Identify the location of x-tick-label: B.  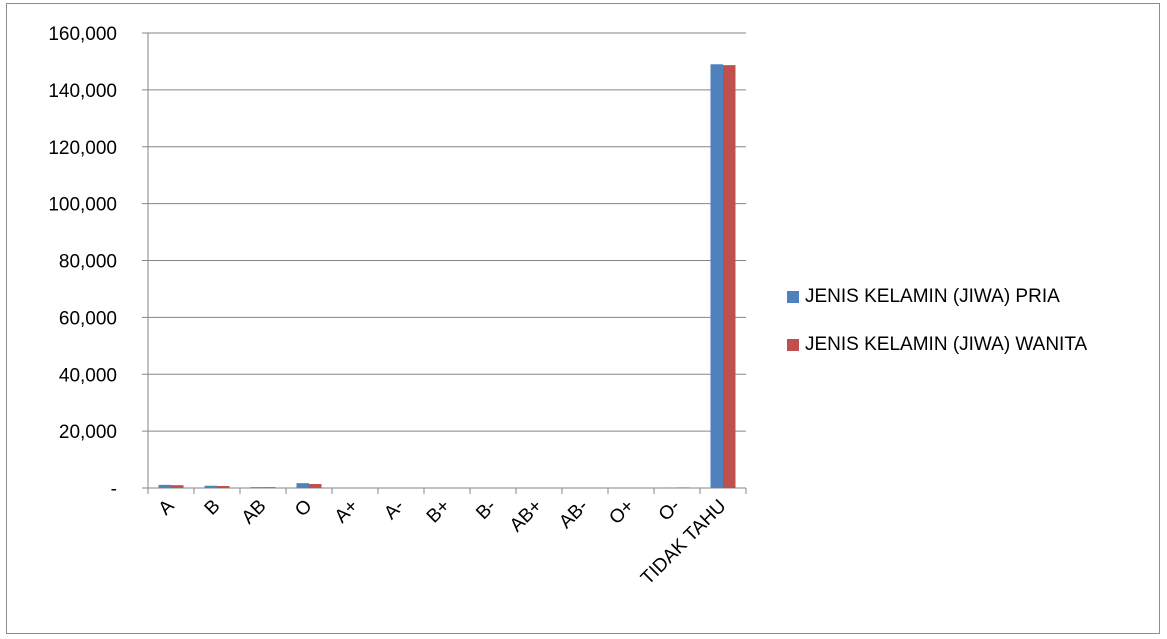
(213, 508).